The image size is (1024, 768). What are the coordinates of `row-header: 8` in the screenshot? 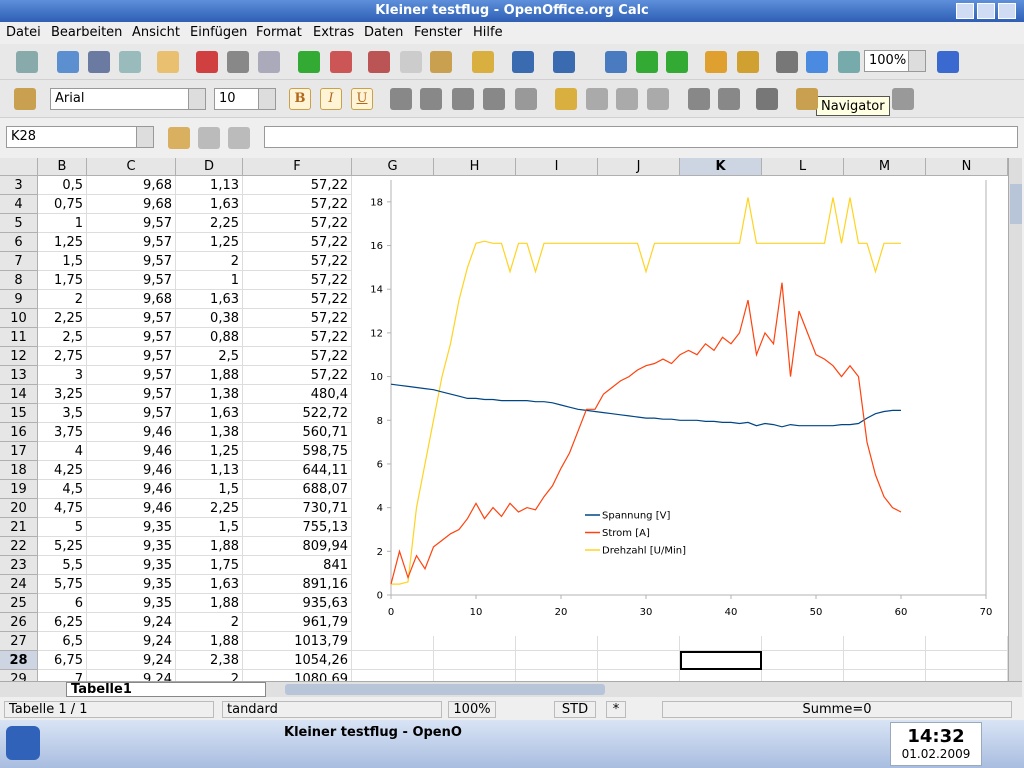 It's located at (19, 280).